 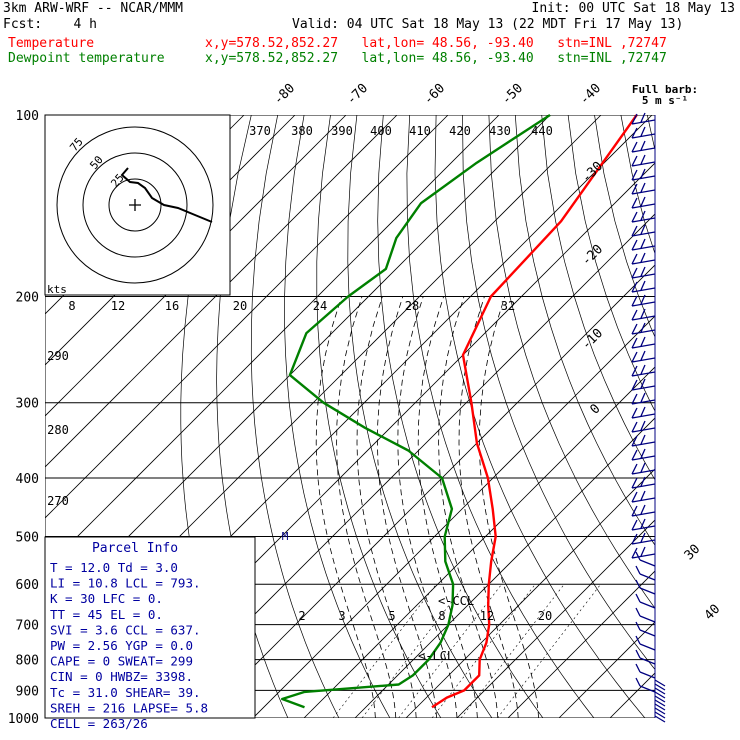 I want to click on barb-legend-title: Full barb:, so click(x=665, y=89).